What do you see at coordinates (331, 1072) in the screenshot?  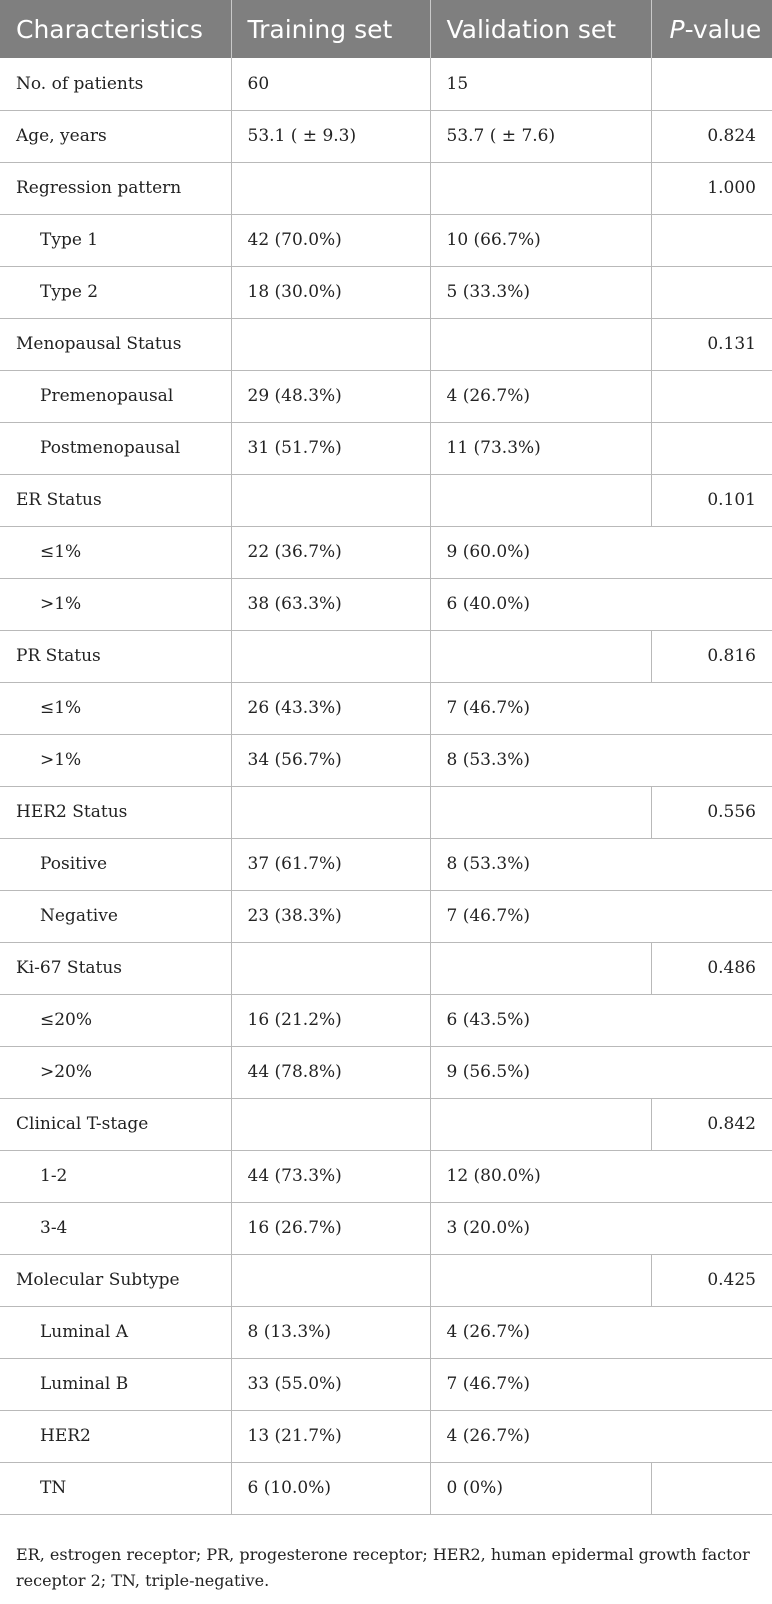 I see `training-cell: 44 (78.8%)` at bounding box center [331, 1072].